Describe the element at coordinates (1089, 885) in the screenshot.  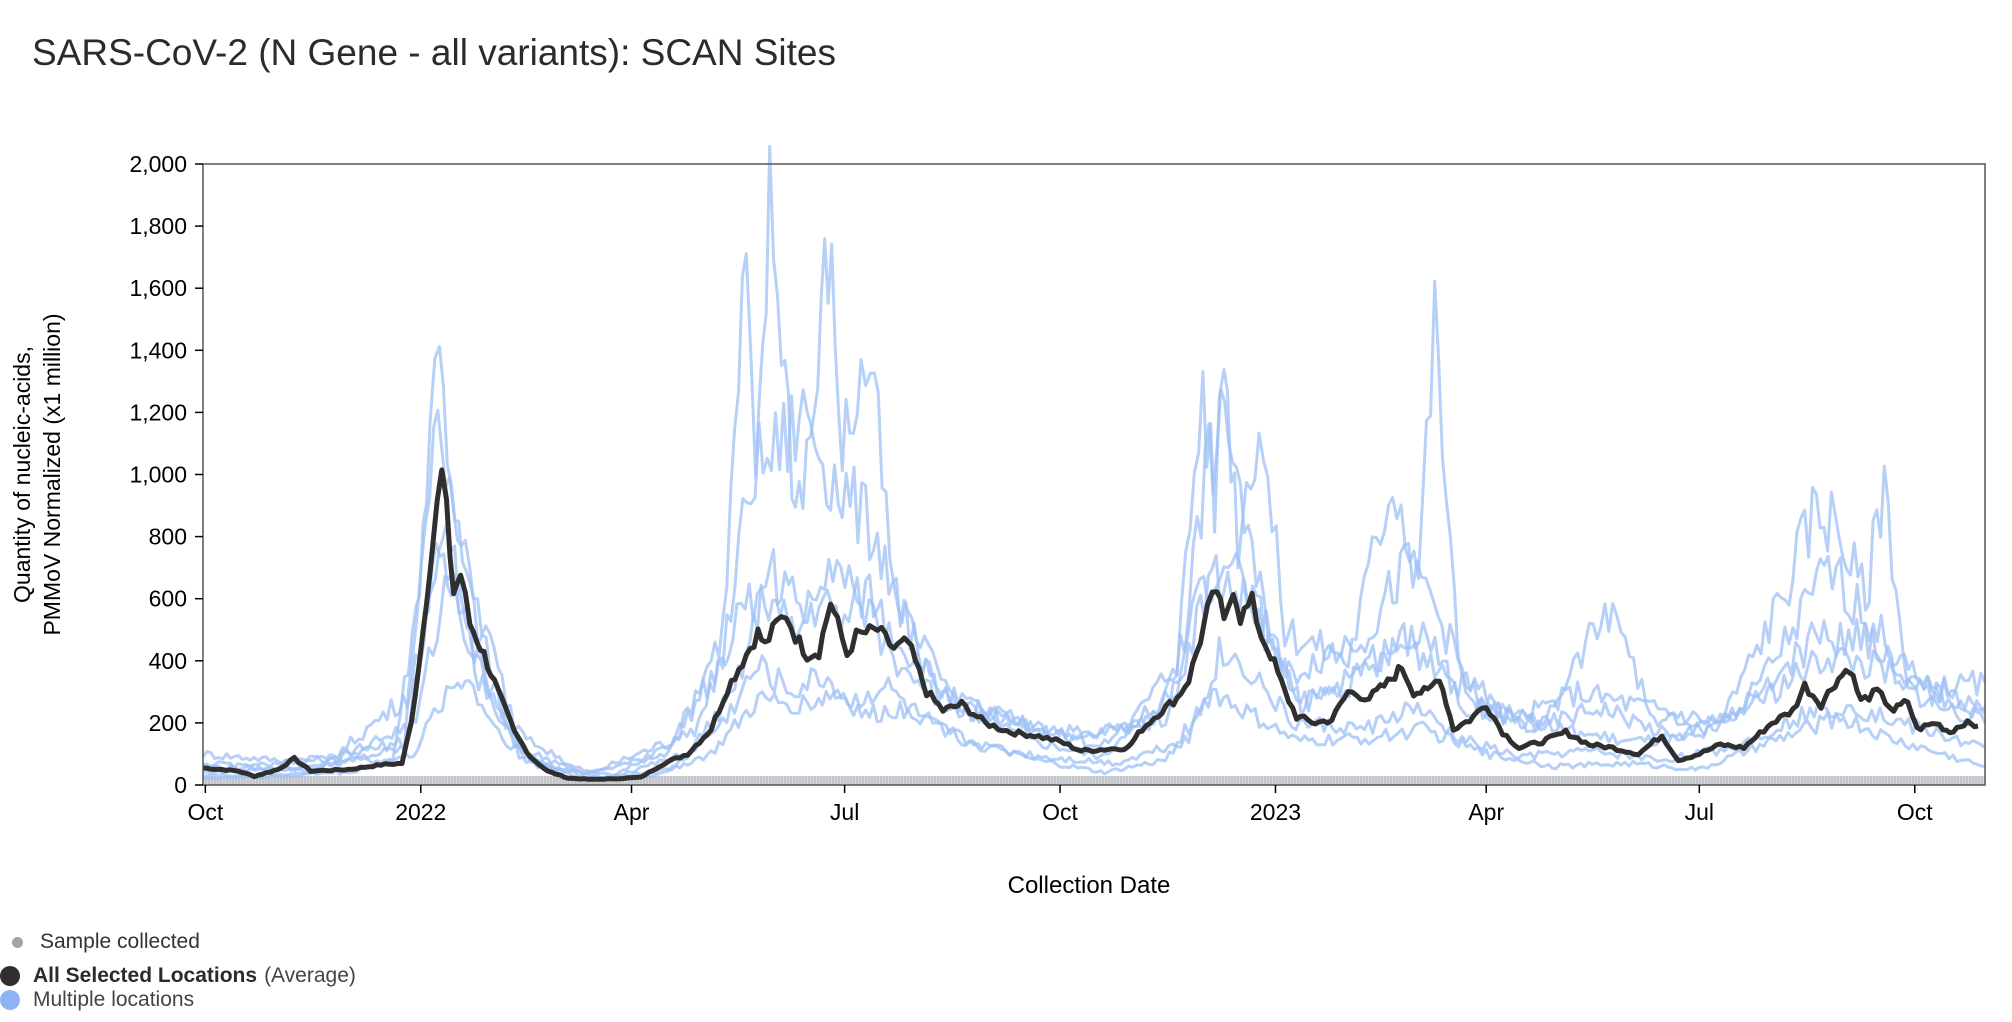
I see `x-axis-label: Collection Date` at that location.